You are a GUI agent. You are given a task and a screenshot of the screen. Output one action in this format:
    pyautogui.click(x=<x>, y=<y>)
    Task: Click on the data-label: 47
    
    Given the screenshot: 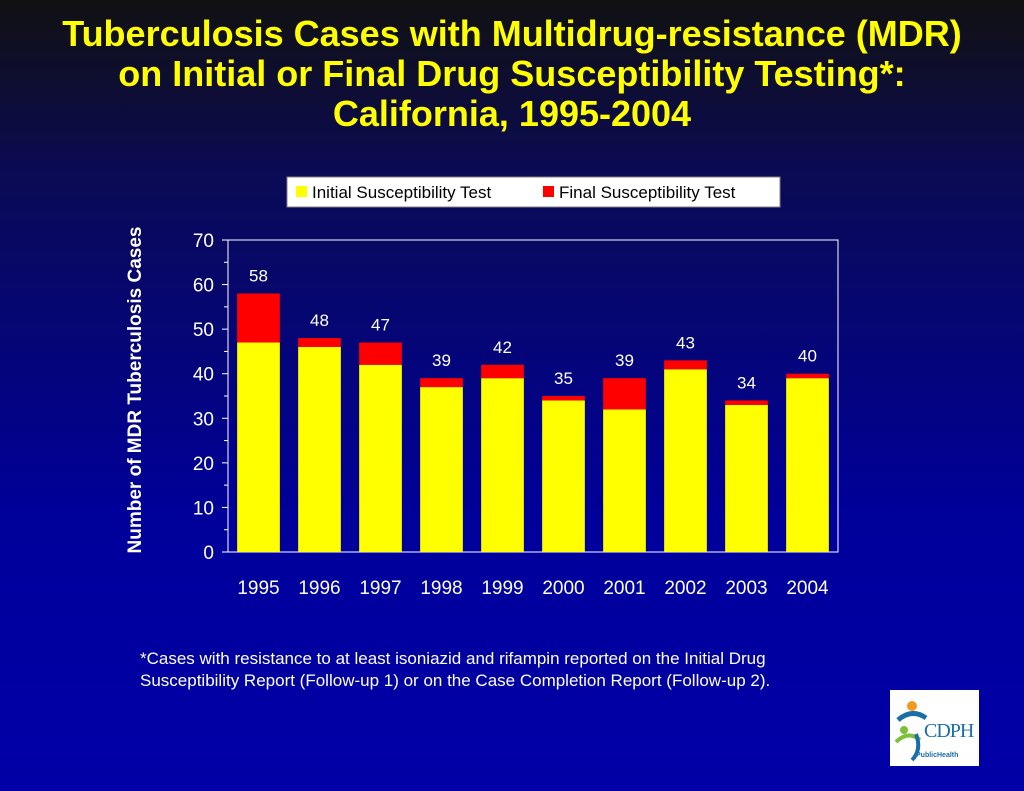 What is the action you would take?
    pyautogui.click(x=380, y=325)
    